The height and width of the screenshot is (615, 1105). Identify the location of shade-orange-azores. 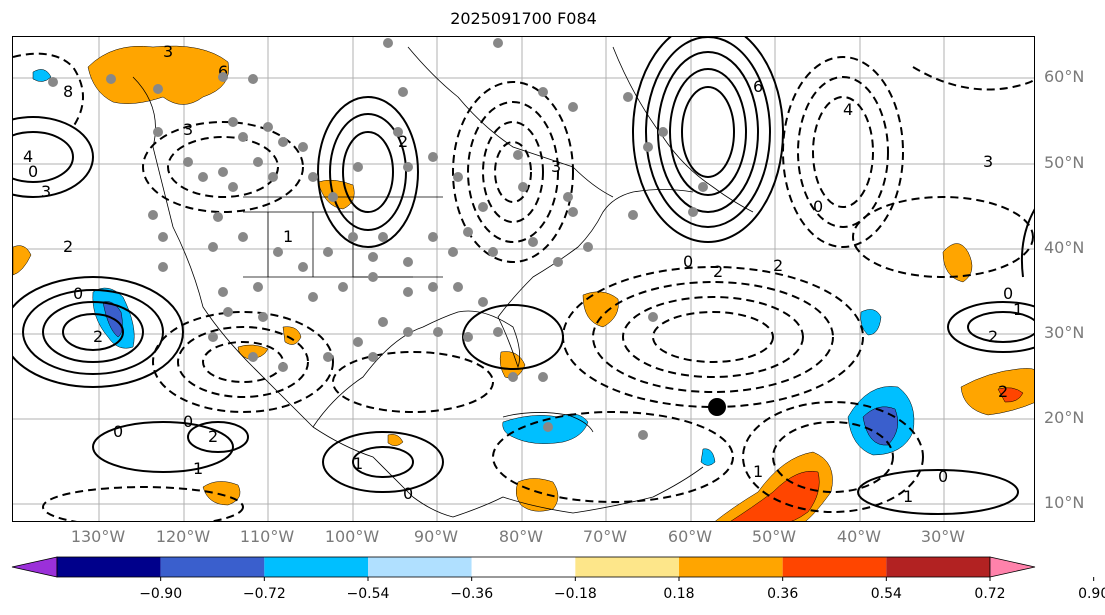
(997, 392).